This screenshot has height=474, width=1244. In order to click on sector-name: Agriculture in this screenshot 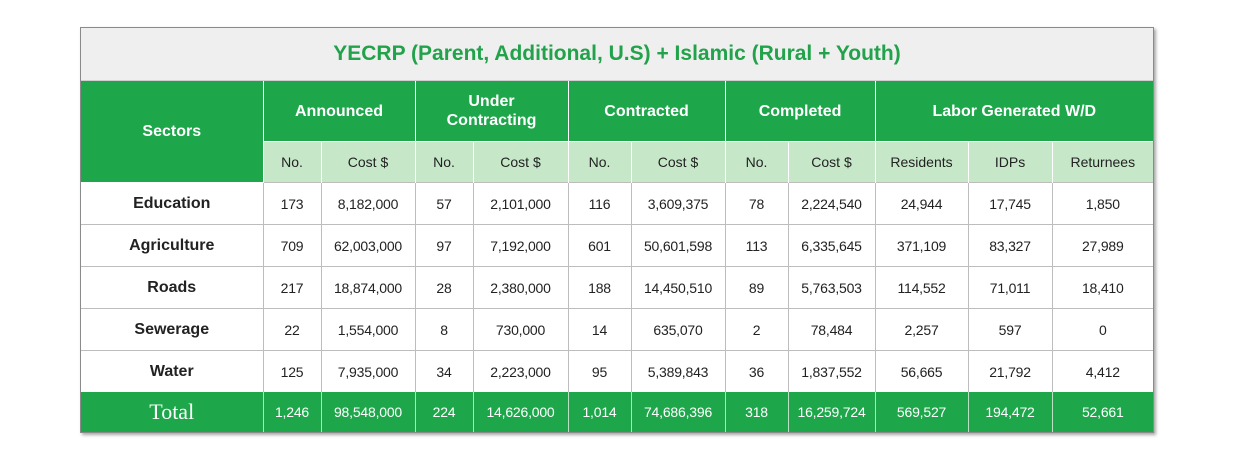, I will do `click(172, 245)`.